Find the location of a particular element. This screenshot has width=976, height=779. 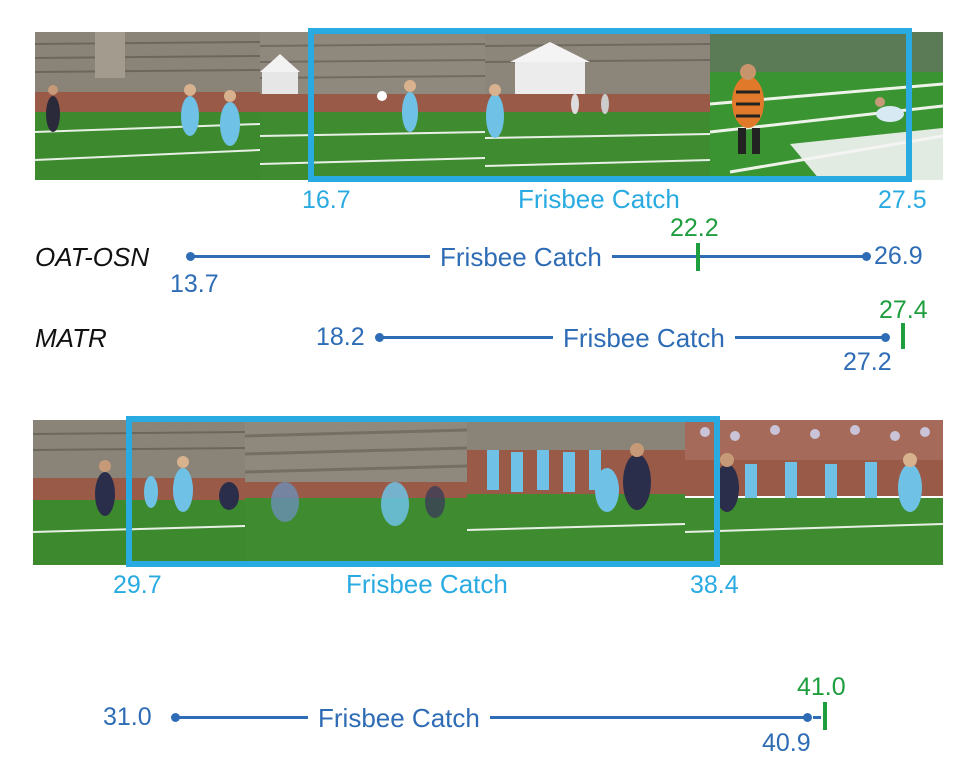

prediction-end-label: 26.9 is located at coordinates (898, 256).